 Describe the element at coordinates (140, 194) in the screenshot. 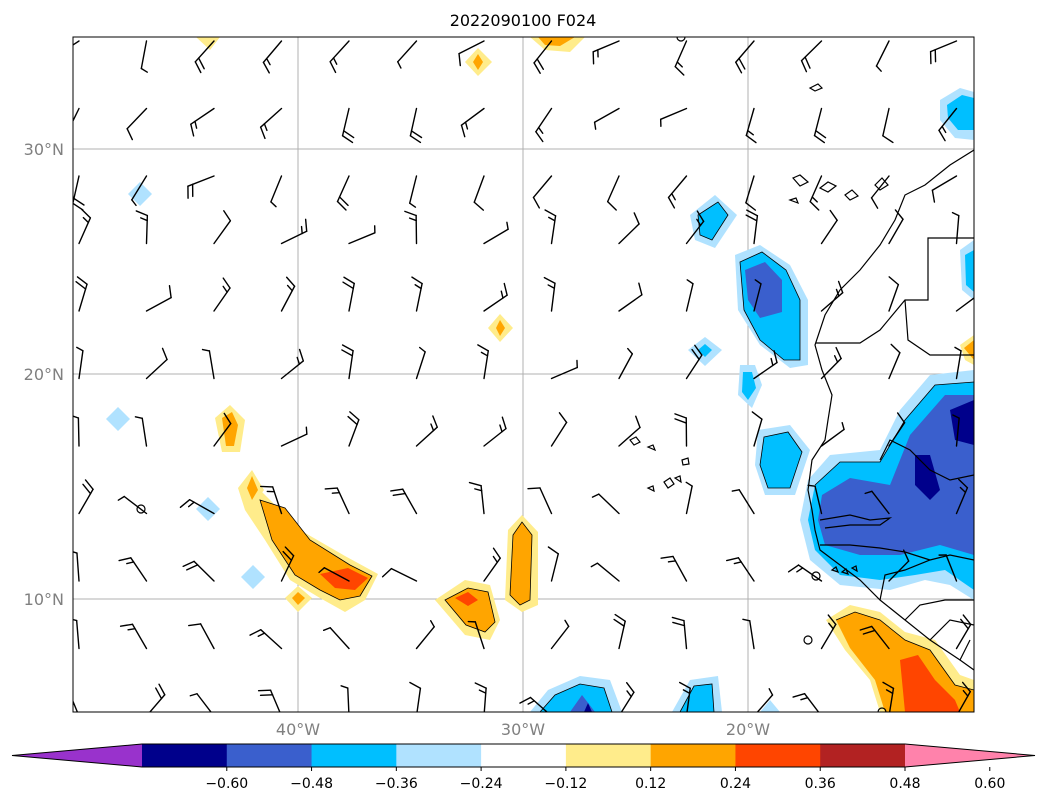

I see `contour-neg-lightblue` at that location.